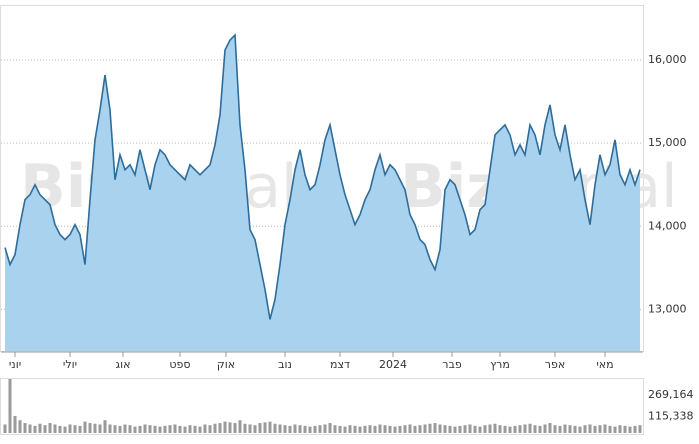  Describe the element at coordinates (322, 406) in the screenshot. I see `volume-panel` at that location.